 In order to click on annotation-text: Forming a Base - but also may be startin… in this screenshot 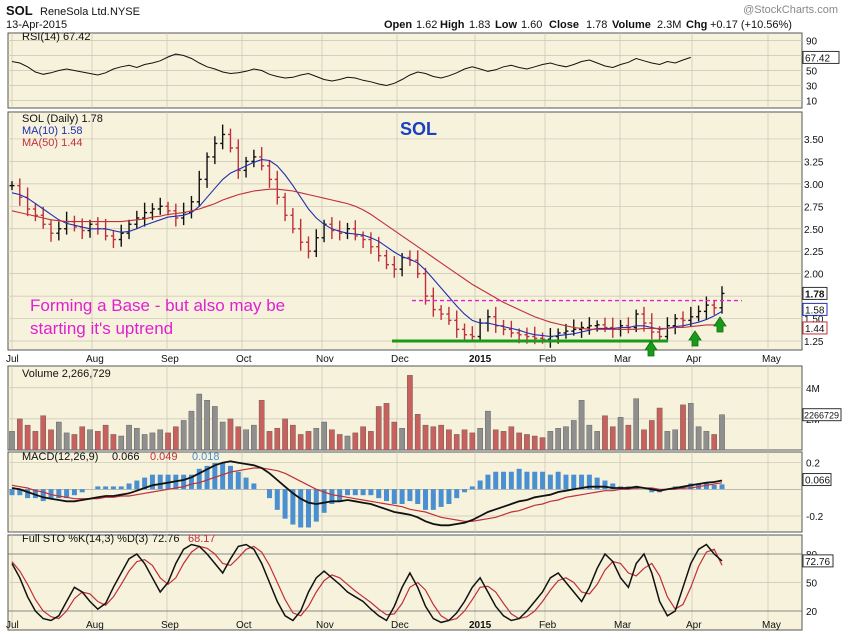, I will do `click(158, 317)`.